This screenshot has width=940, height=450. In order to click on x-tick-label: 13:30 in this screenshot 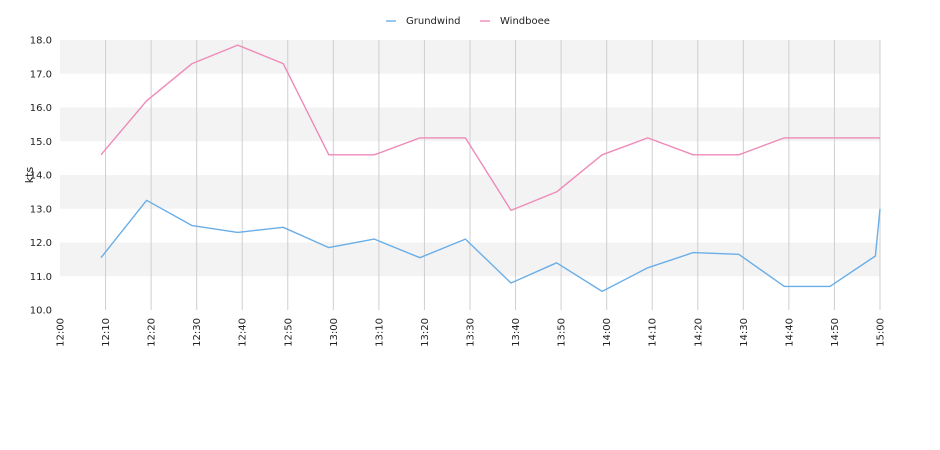, I will do `click(471, 332)`.